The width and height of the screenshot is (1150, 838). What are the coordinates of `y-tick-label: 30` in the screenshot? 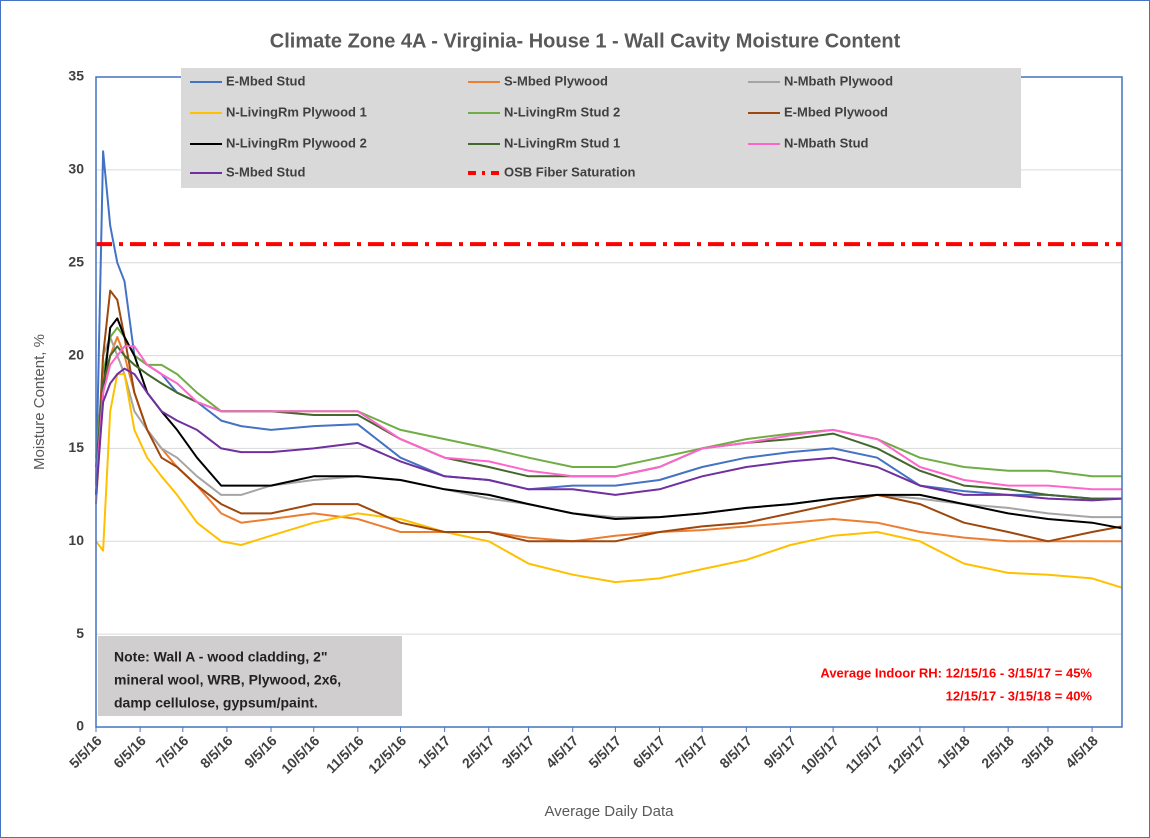 It's located at (76, 169).